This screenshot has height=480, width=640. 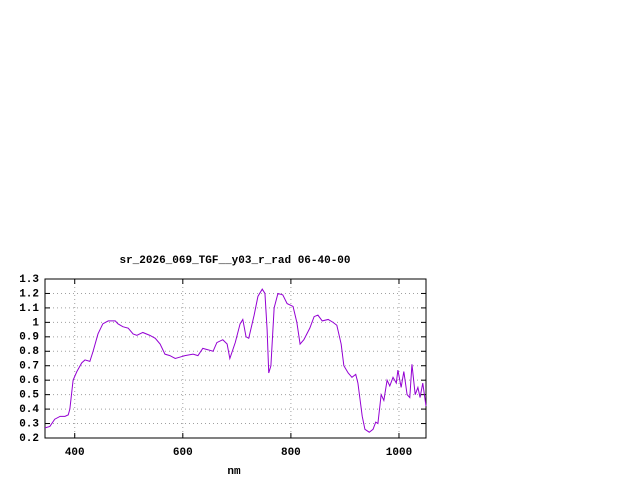 I want to click on y-tick-label: 0.7, so click(x=29, y=367).